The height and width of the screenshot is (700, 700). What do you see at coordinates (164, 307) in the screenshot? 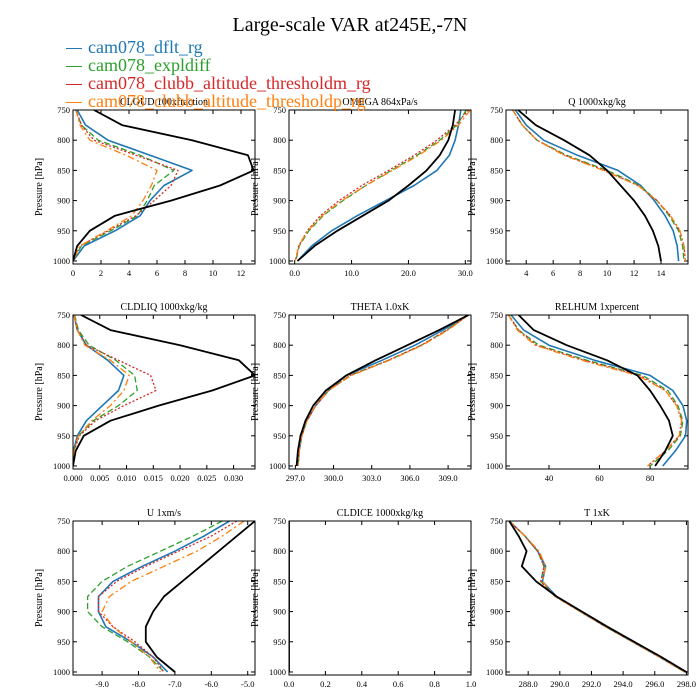
I see `panel-title: CLDLIQ 1000xkg/kg` at bounding box center [164, 307].